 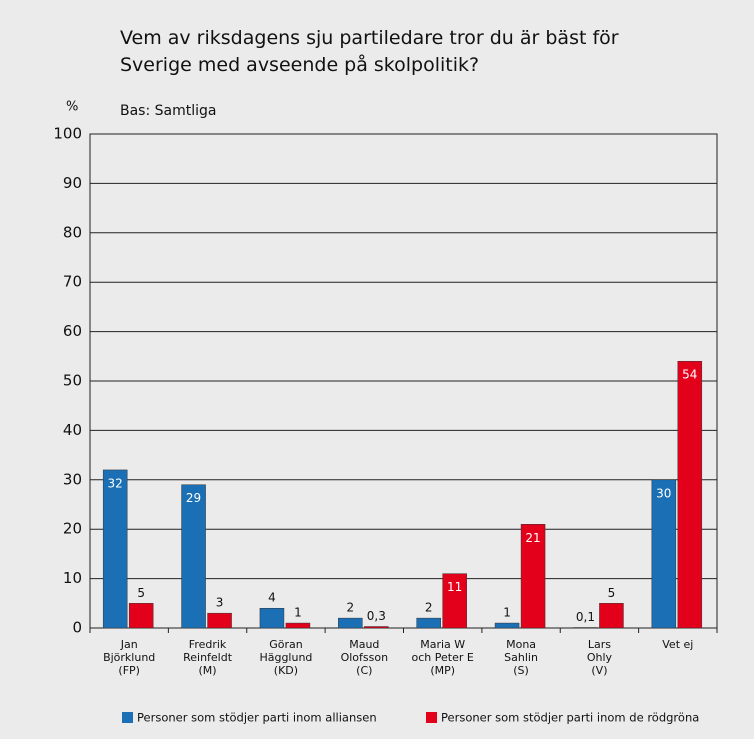 I want to click on x-tick-label: Göran Hägglund (KD), so click(x=285, y=657).